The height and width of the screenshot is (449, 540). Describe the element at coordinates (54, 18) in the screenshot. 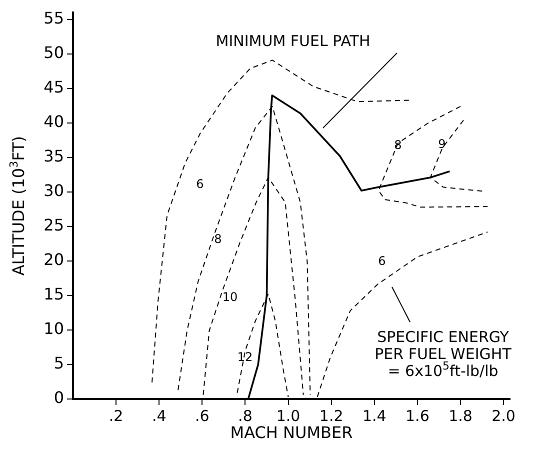

I see `y-tick-label: 55` at that location.